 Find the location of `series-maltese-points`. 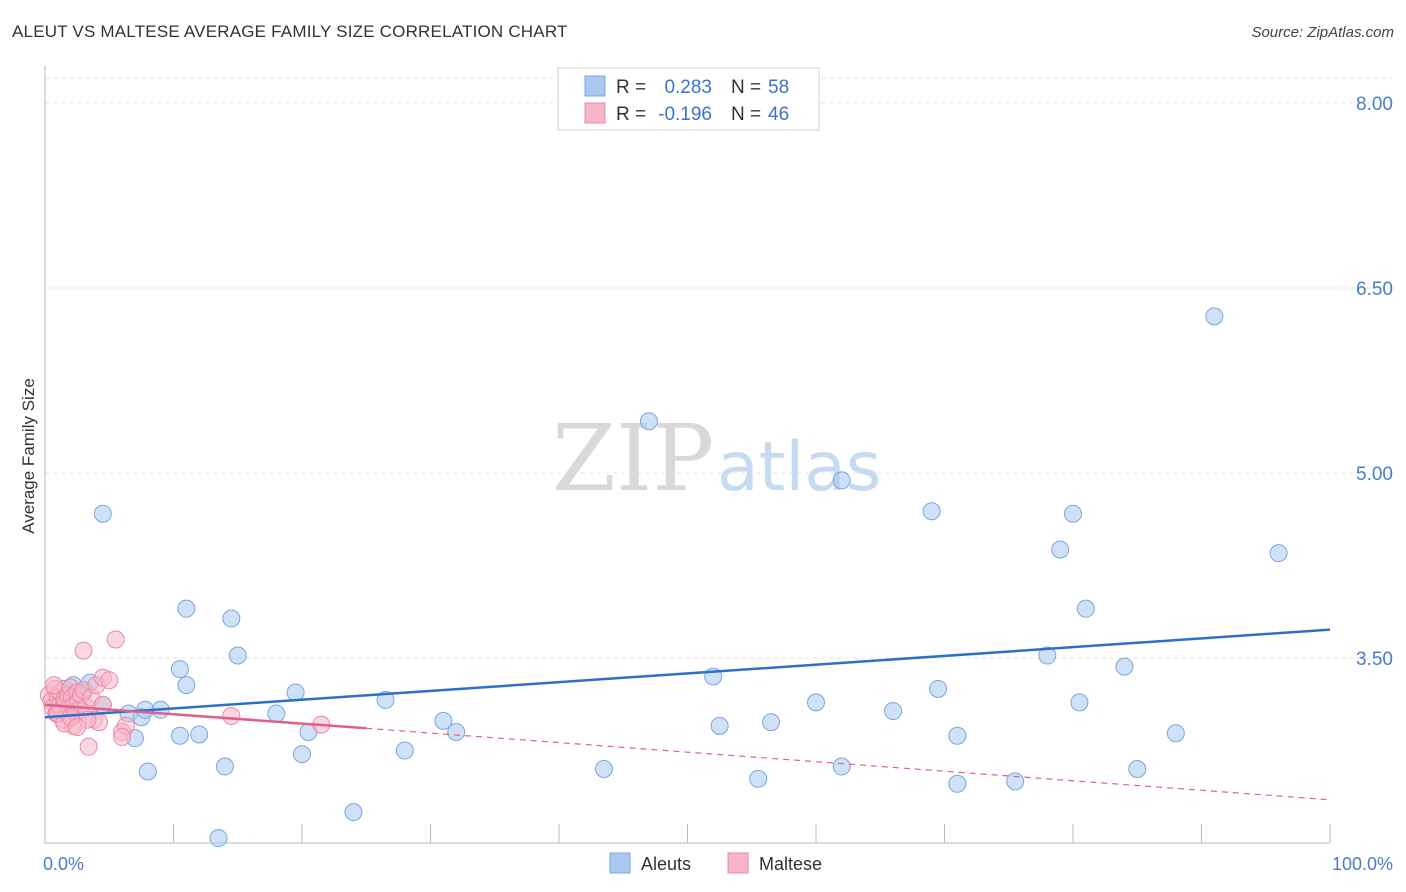

series-maltese-points is located at coordinates (185, 693).